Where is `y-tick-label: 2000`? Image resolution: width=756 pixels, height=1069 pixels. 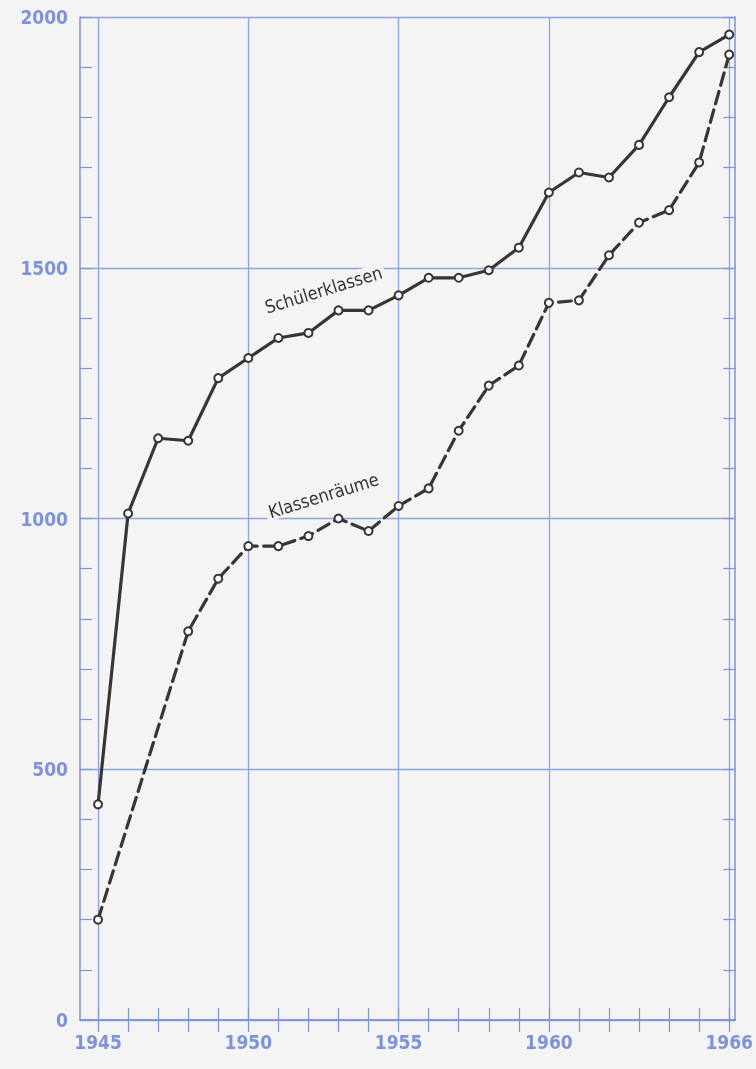
y-tick-label: 2000 is located at coordinates (44, 17).